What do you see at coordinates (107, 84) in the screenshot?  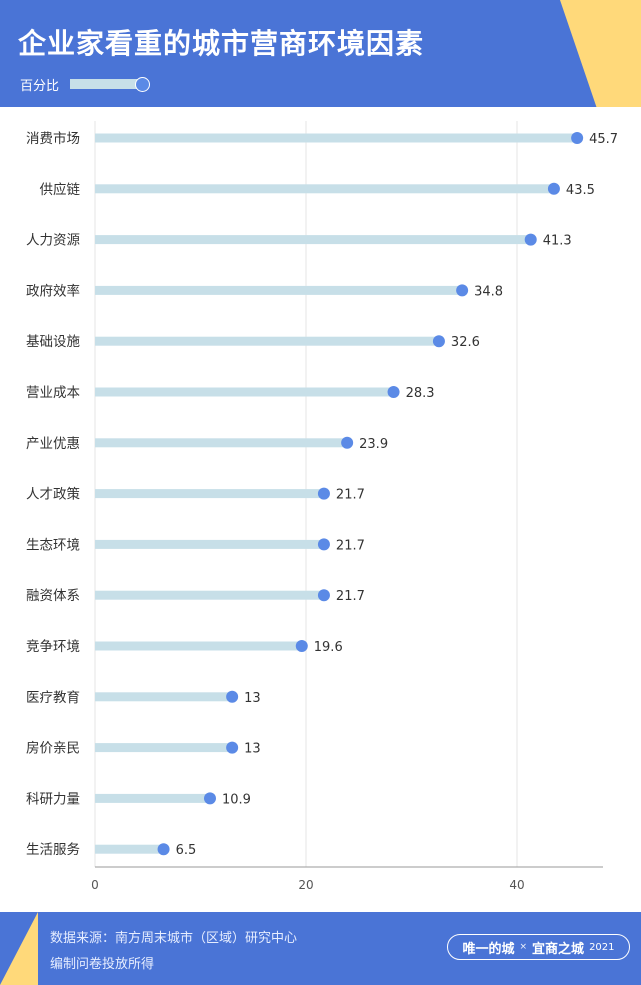 I see `unit-legend-bar` at bounding box center [107, 84].